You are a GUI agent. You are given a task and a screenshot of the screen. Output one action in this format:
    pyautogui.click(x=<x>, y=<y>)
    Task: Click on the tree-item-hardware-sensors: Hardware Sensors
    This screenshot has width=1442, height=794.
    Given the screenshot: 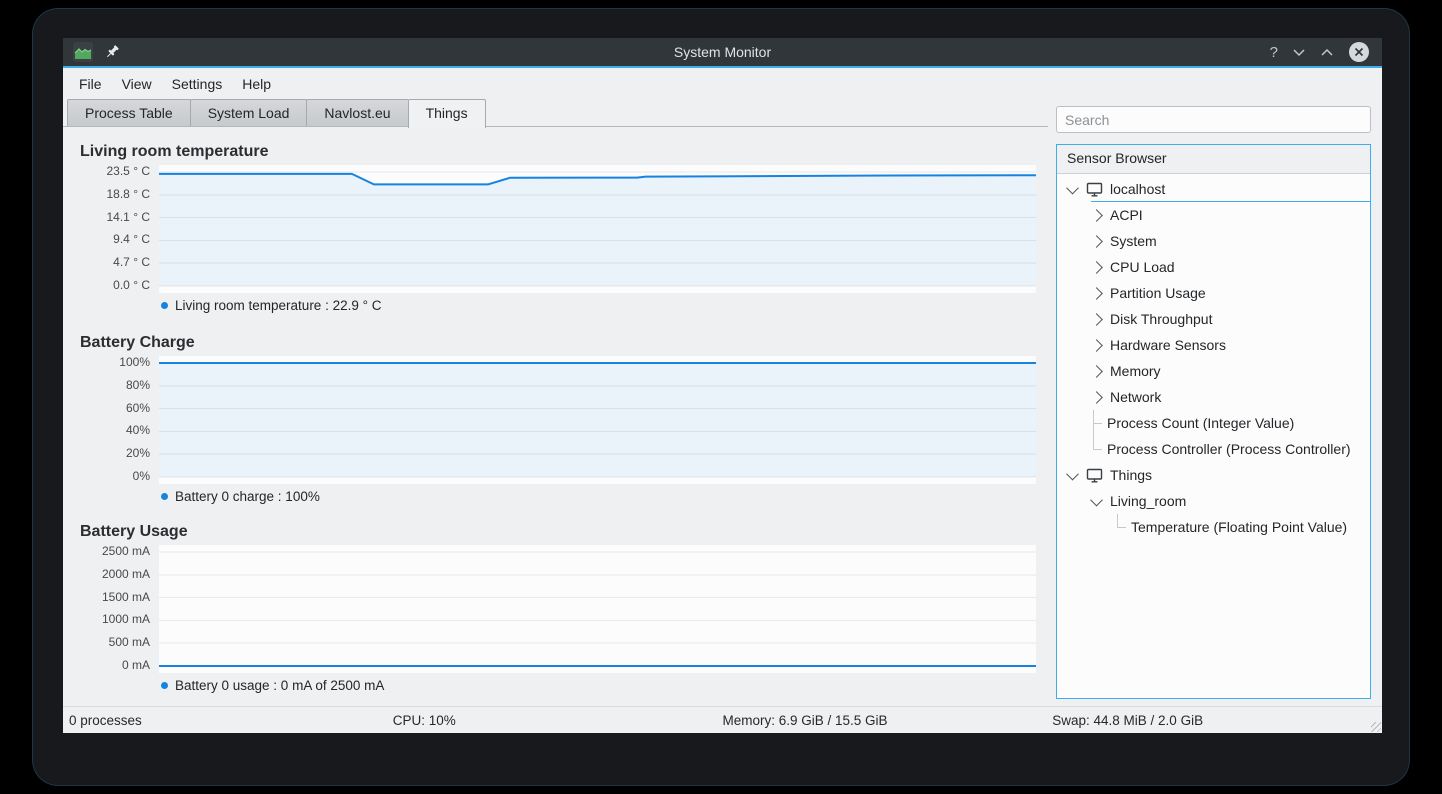 What is the action you would take?
    pyautogui.click(x=1213, y=345)
    